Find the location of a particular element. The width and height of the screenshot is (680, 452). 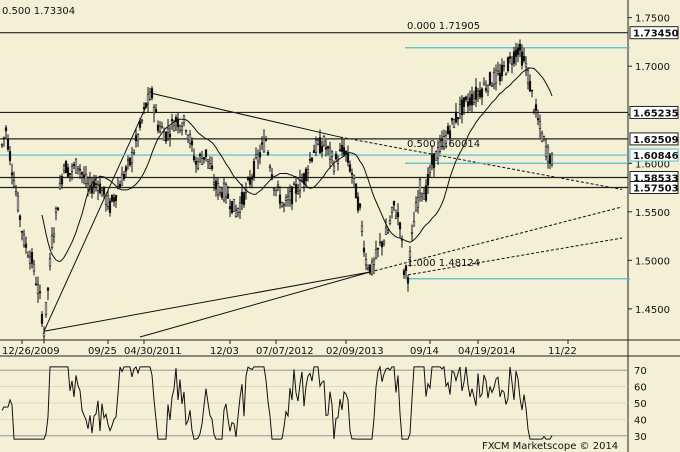

rsi-tick-label: 60 is located at coordinates (640, 388).